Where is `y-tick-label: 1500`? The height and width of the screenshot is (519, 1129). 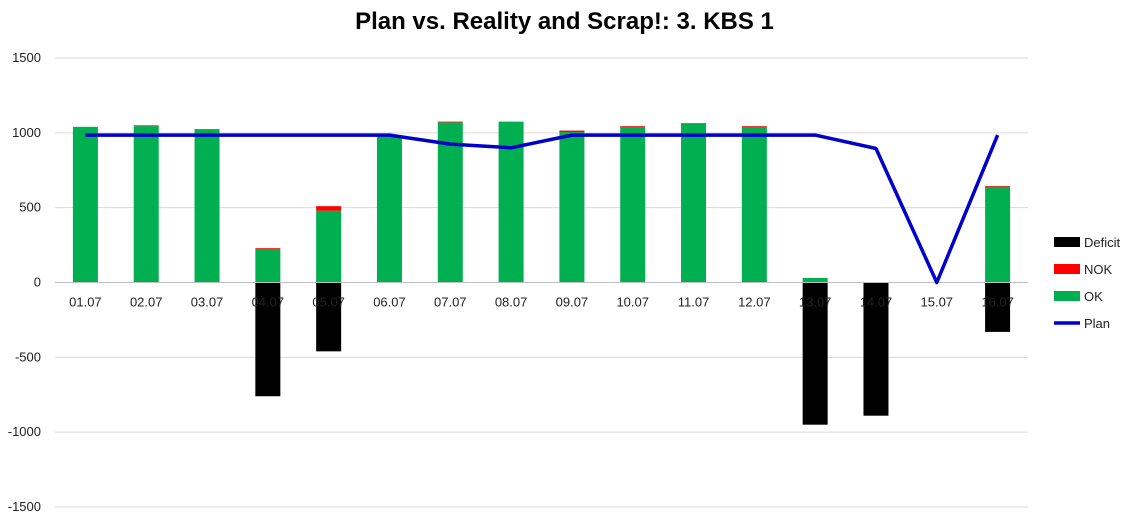
y-tick-label: 1500 is located at coordinates (26, 57).